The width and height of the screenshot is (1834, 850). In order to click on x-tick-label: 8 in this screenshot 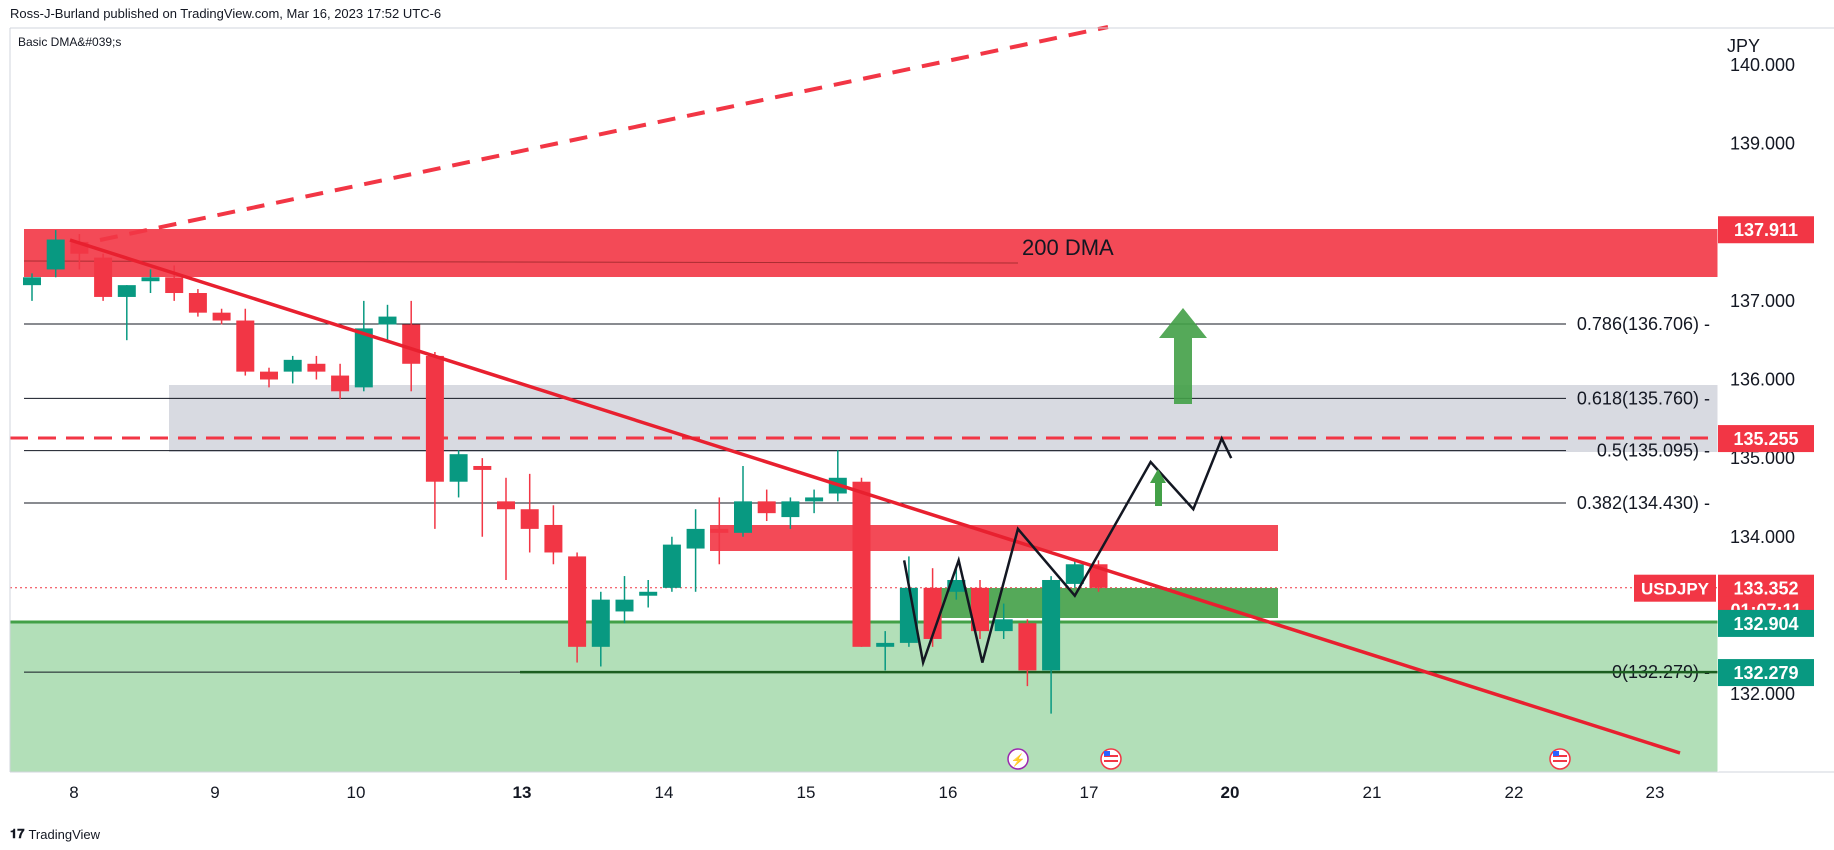, I will do `click(73, 792)`.